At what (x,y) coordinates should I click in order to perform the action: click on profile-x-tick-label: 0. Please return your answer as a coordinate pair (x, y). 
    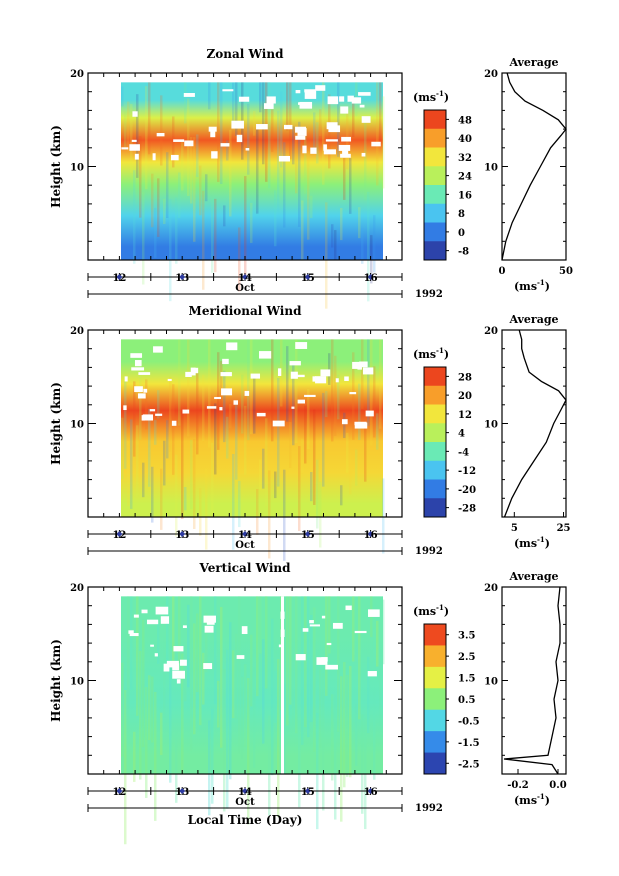
    Looking at the image, I should click on (502, 271).